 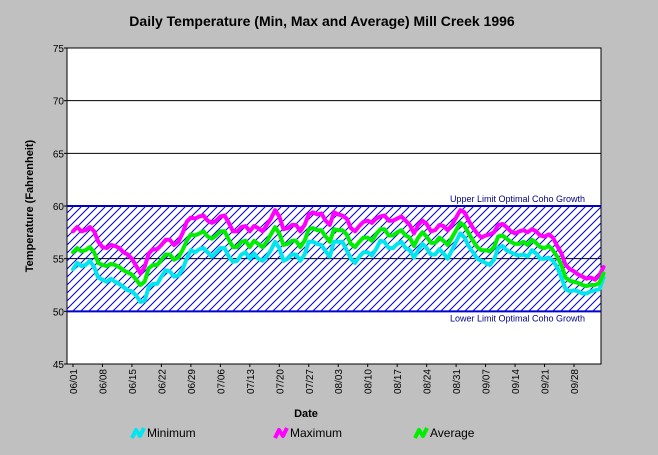 I want to click on legend-label-maximum: Maximum, so click(x=316, y=433).